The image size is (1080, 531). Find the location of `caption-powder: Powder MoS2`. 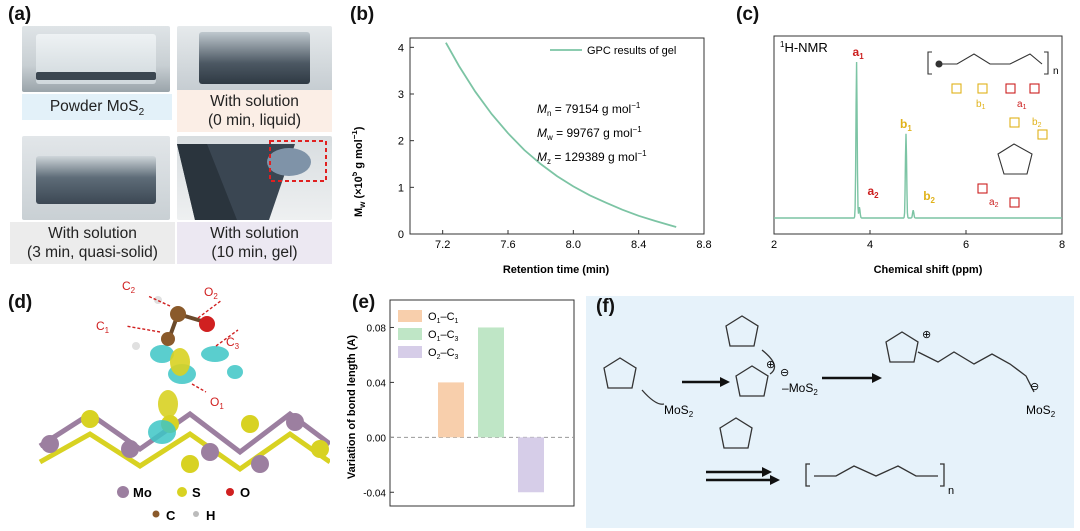

caption-powder: Powder MoS2 is located at coordinates (97, 107).